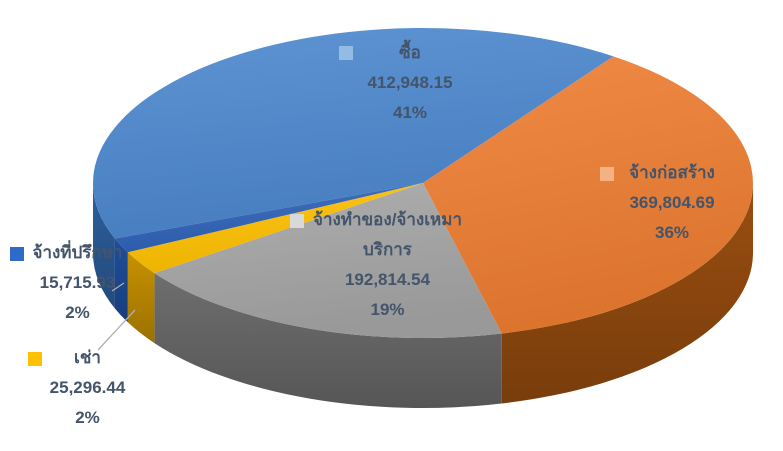 The image size is (783, 451). I want to click on slice-value: 412,948.15, so click(410, 82).